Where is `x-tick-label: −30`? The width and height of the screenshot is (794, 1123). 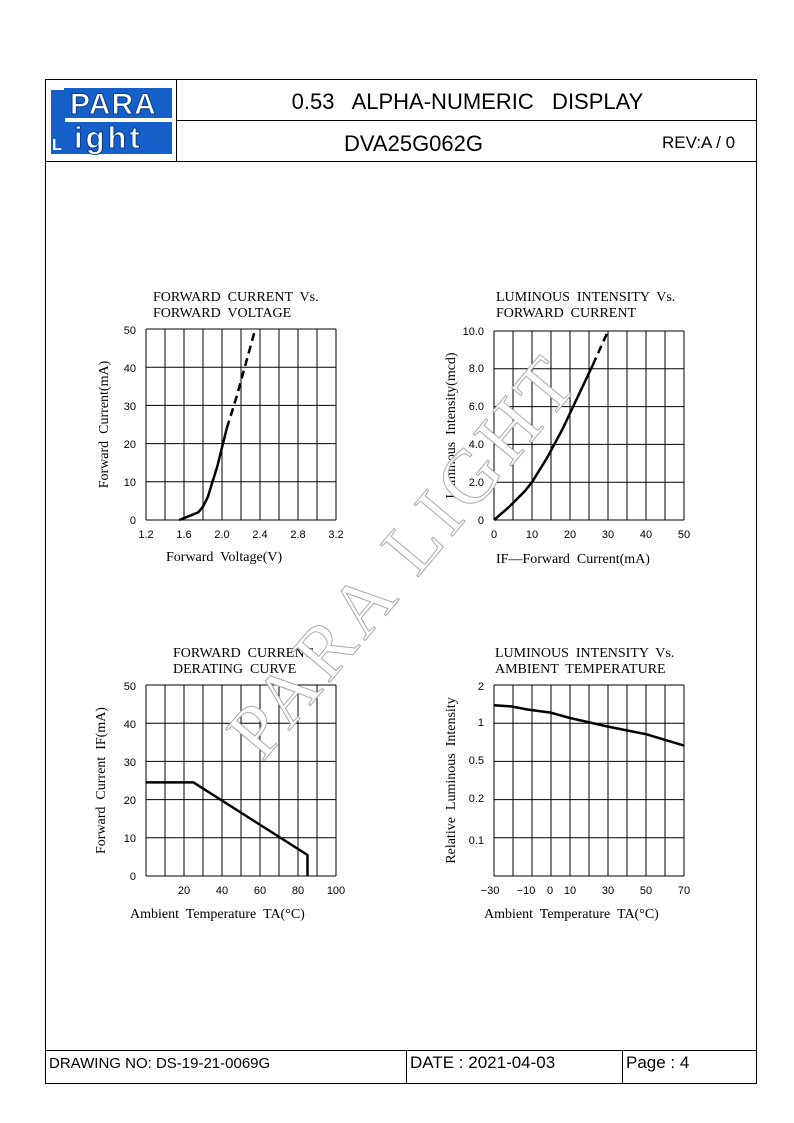
x-tick-label: −30 is located at coordinates (490, 891).